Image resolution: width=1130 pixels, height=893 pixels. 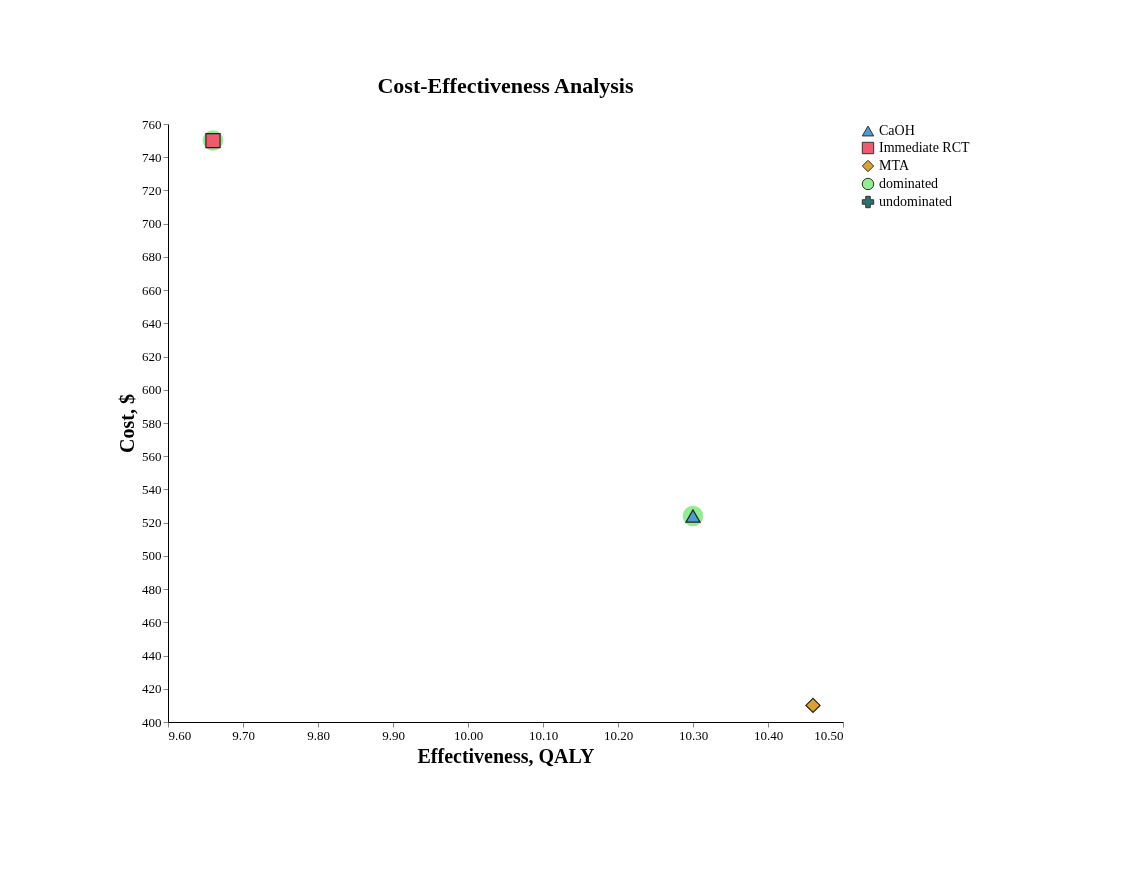 I want to click on chart-title: Cost-Effectiveness Analysis, so click(x=505, y=85).